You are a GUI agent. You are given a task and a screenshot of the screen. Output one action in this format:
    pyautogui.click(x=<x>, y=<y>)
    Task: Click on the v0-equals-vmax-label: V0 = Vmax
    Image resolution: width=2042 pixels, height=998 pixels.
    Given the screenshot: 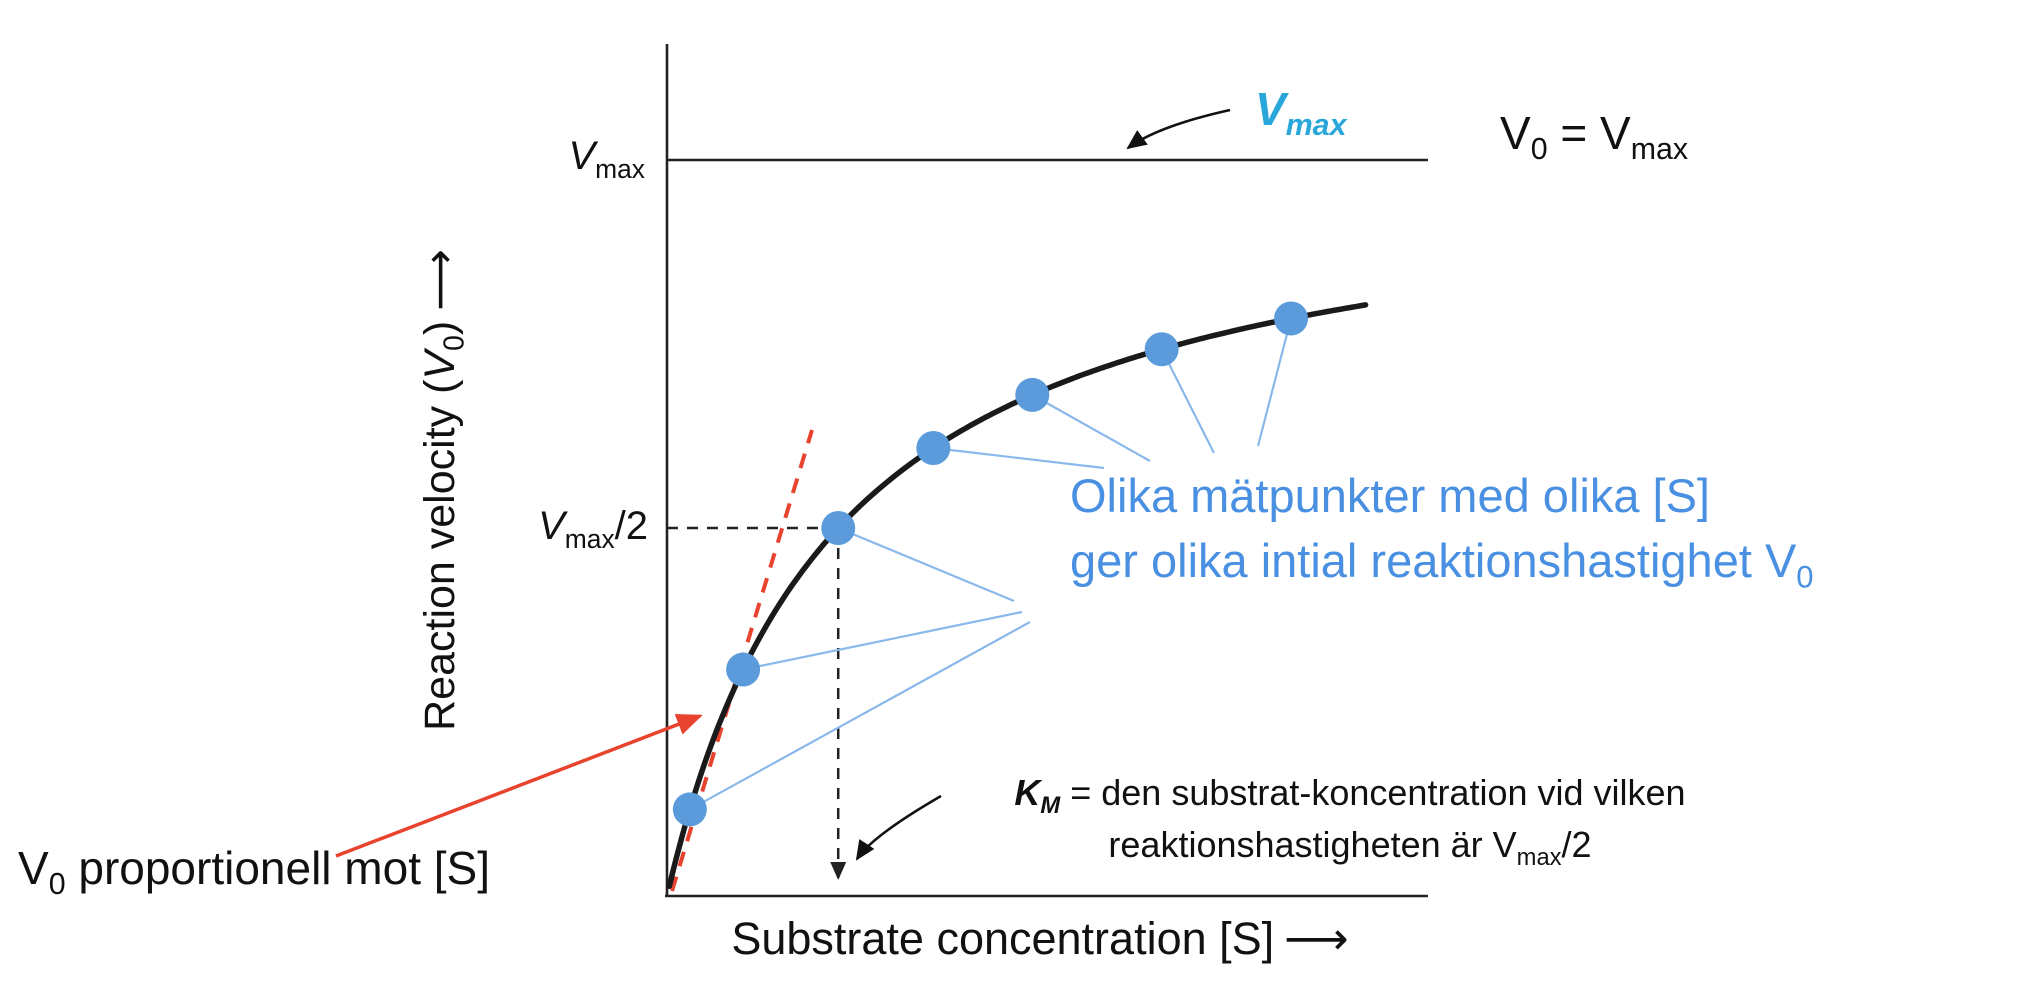 What is the action you would take?
    pyautogui.click(x=1594, y=136)
    